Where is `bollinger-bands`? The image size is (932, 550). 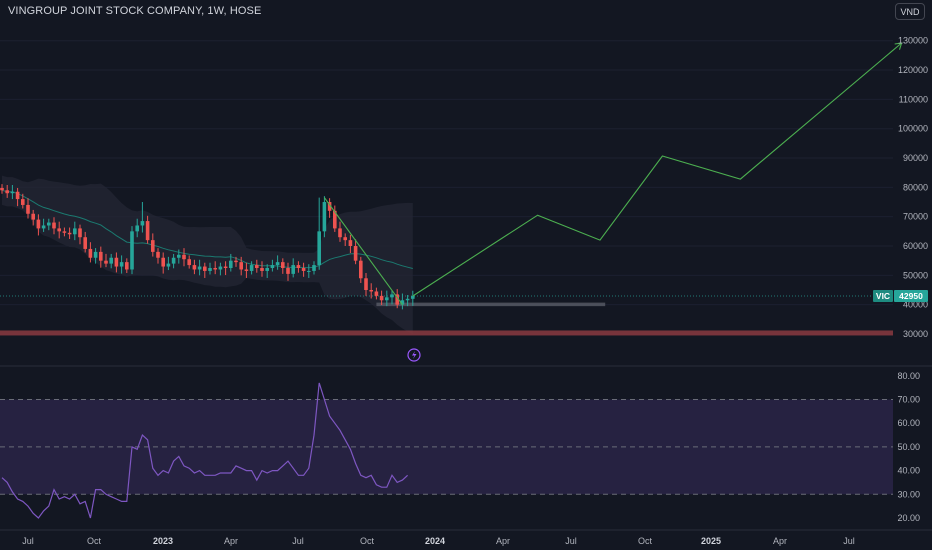 bollinger-bands is located at coordinates (207, 254).